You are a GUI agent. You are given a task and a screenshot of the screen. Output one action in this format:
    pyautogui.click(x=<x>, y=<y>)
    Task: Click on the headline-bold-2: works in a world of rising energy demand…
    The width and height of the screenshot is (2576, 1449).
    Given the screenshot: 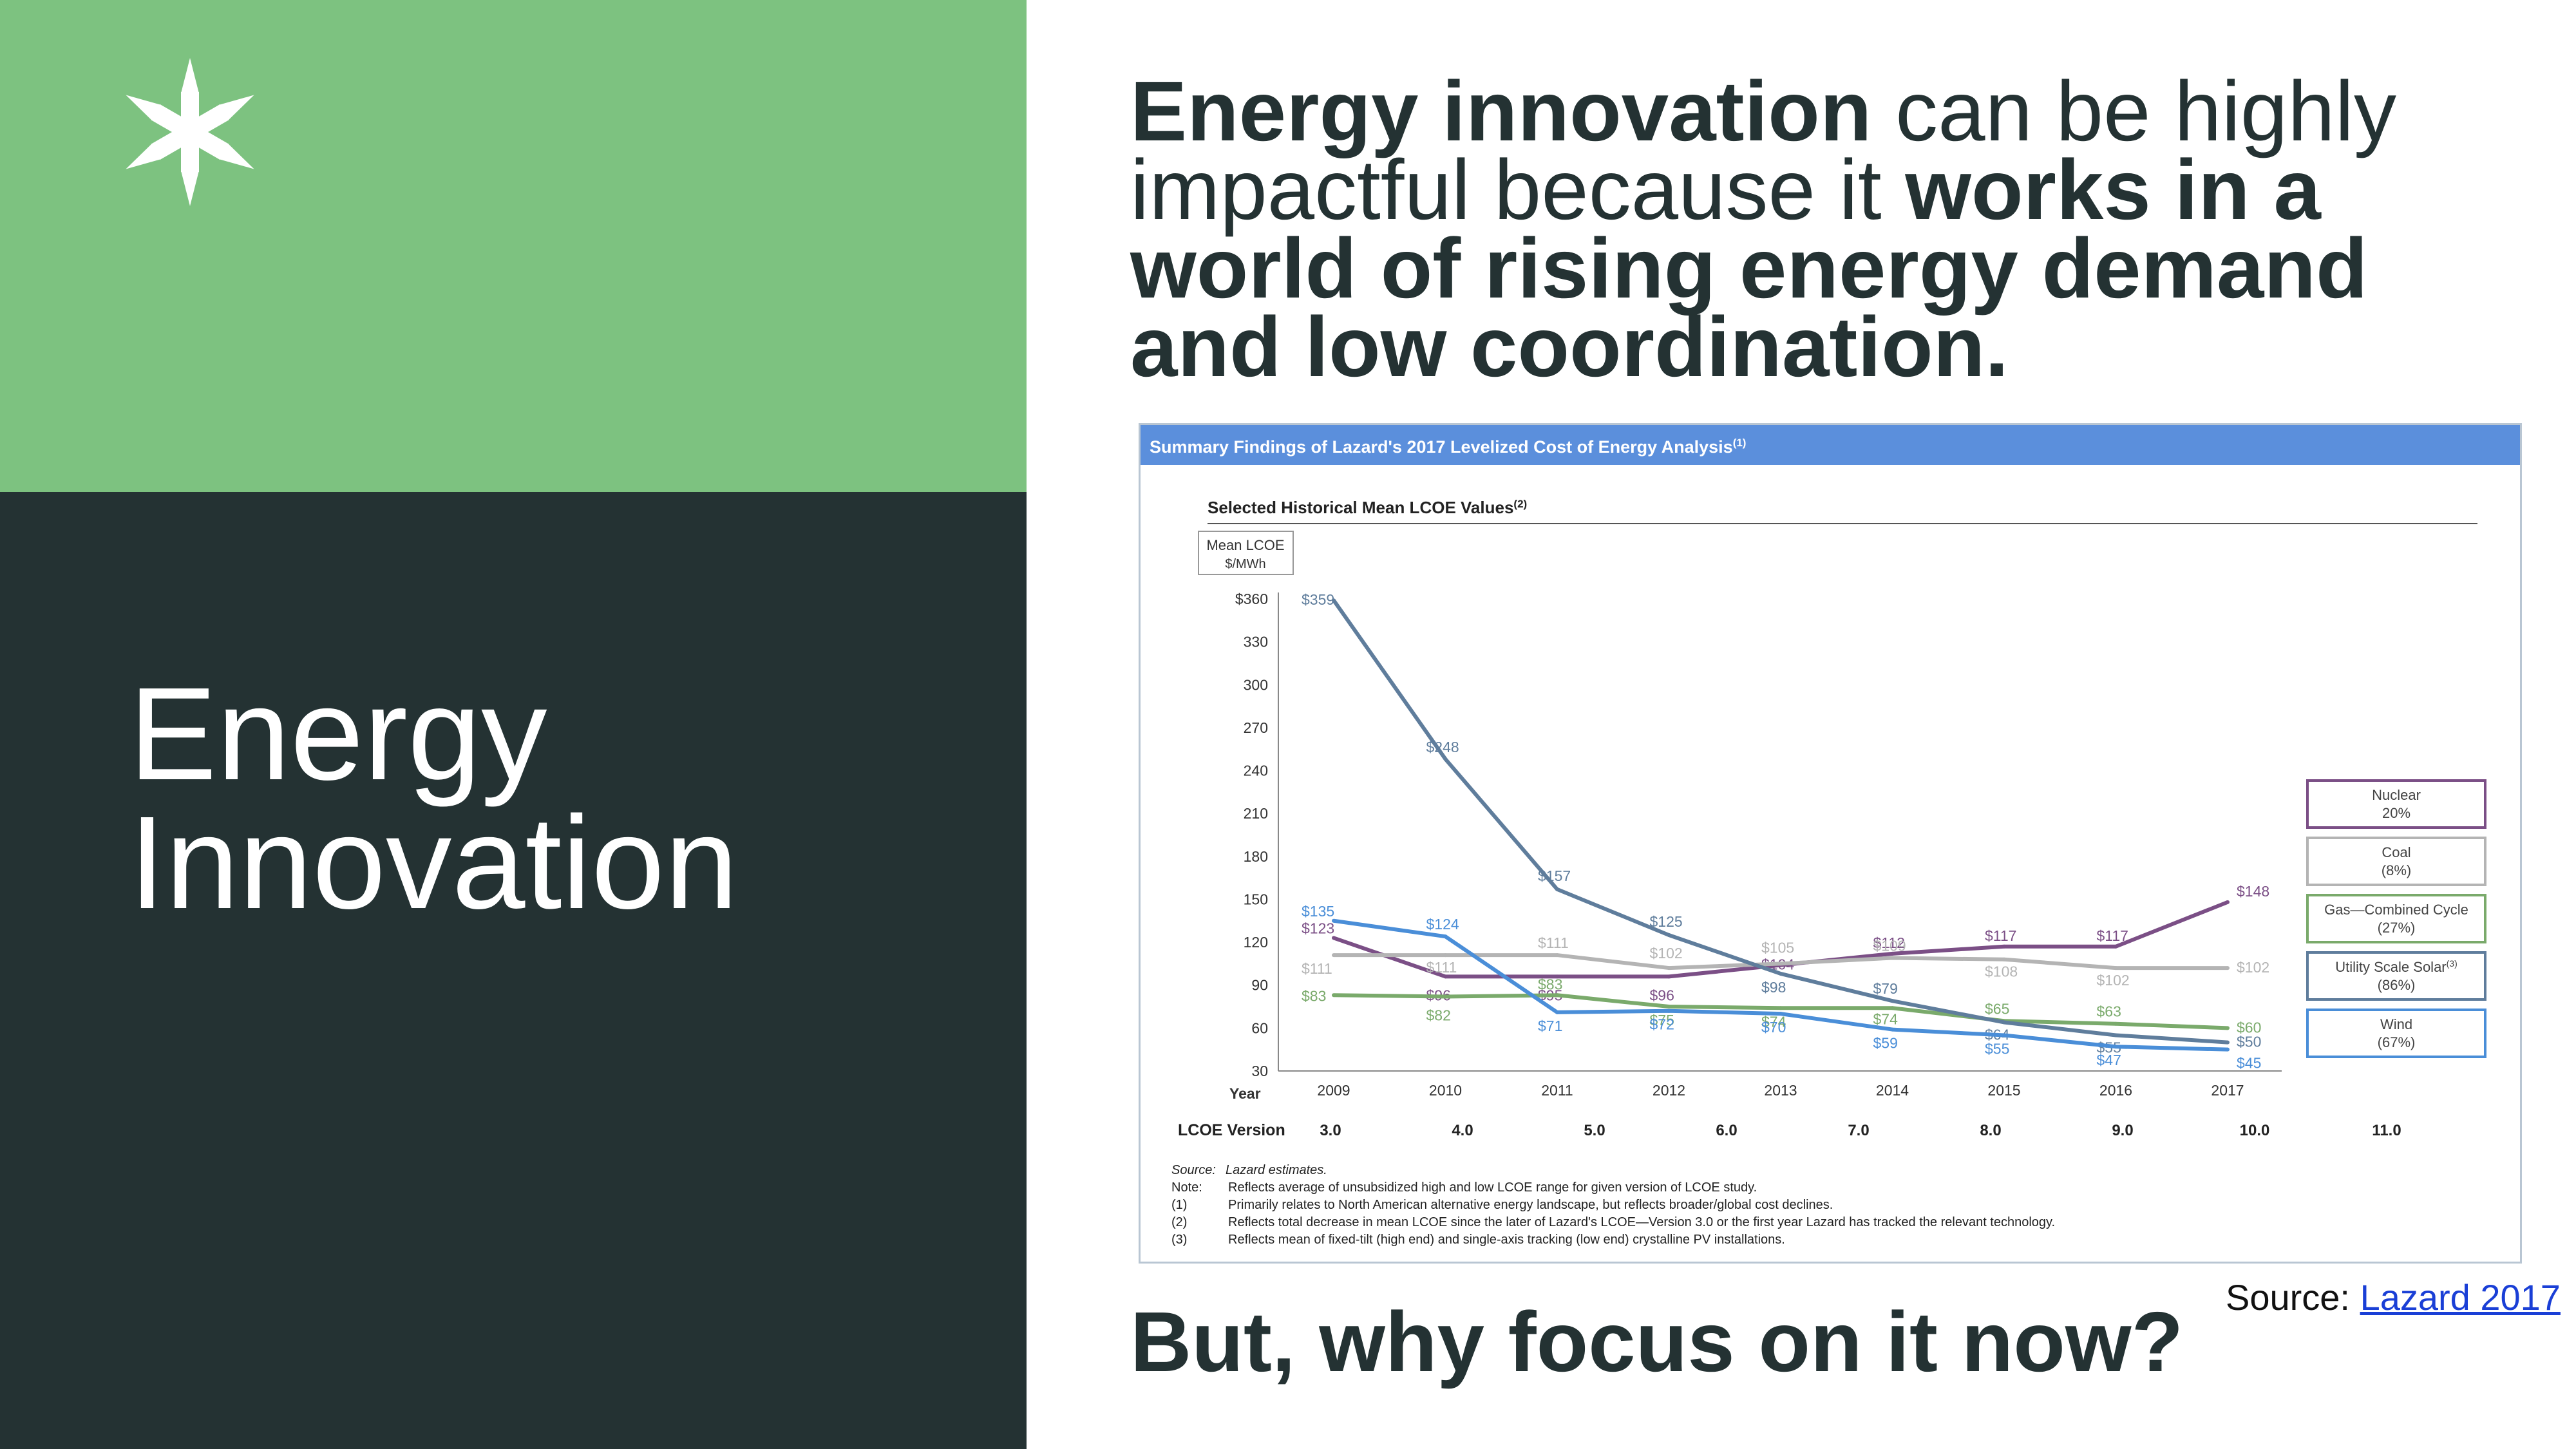 What is the action you would take?
    pyautogui.click(x=1749, y=268)
    